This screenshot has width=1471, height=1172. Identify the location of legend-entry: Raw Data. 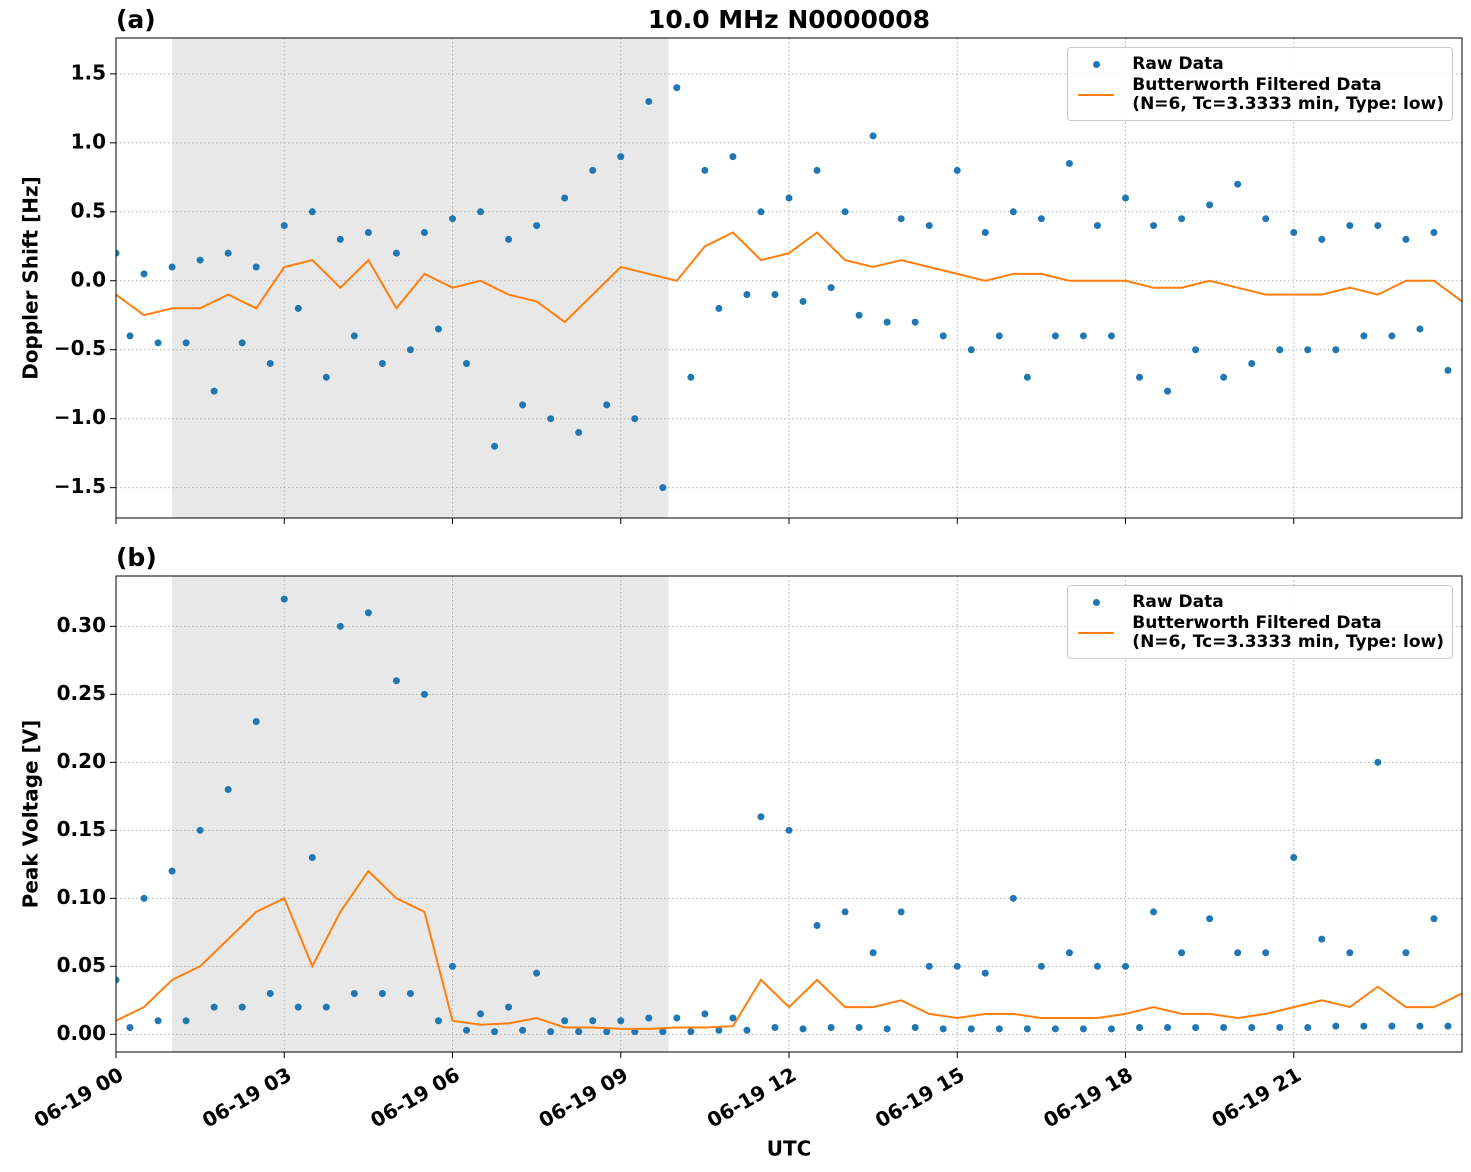
(1260, 602).